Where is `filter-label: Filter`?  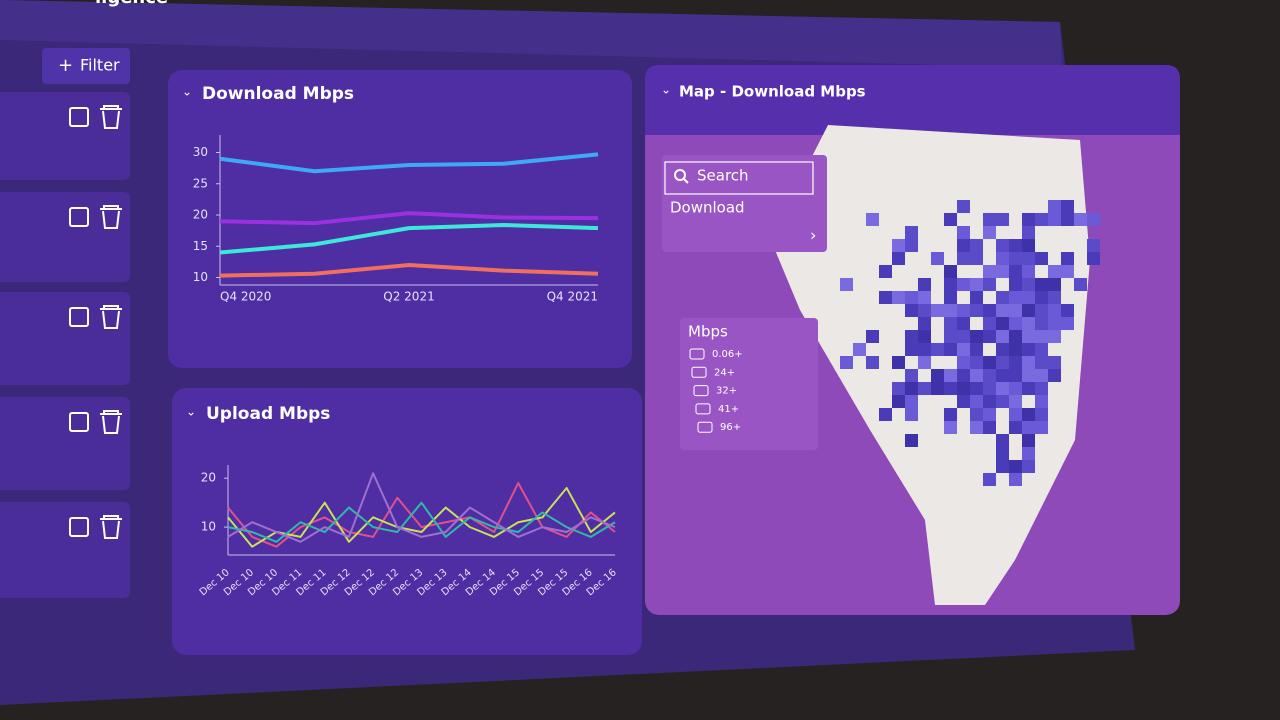
filter-label: Filter is located at coordinates (100, 65).